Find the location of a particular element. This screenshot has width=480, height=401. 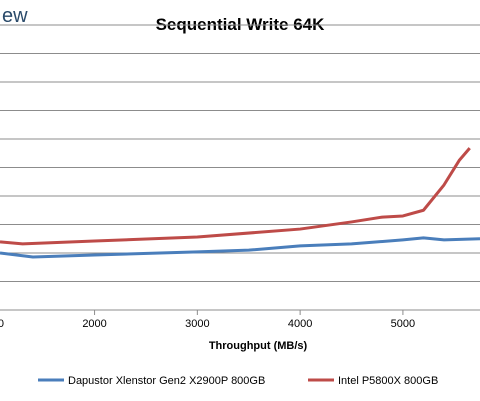

legend-label: Intel P5800X 800GB is located at coordinates (388, 381).